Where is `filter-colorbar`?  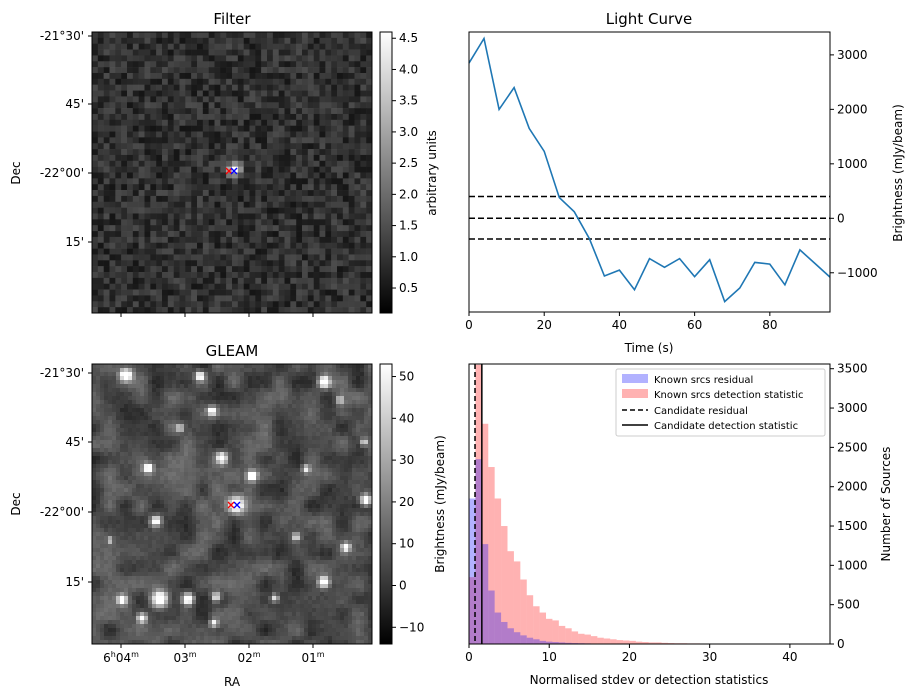 filter-colorbar is located at coordinates (386, 172).